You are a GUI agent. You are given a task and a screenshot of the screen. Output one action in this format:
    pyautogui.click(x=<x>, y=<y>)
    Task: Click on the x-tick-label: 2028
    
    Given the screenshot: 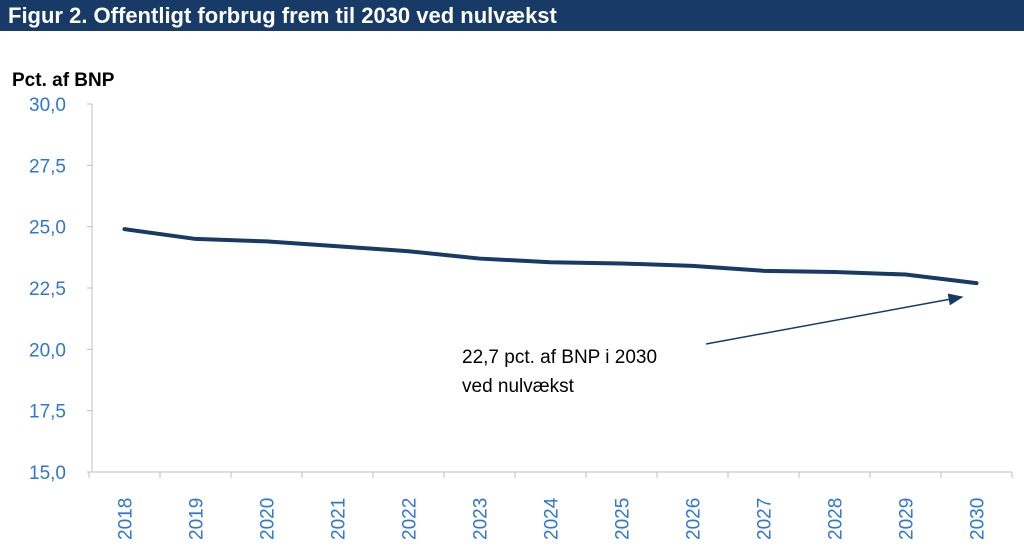 What is the action you would take?
    pyautogui.click(x=836, y=519)
    